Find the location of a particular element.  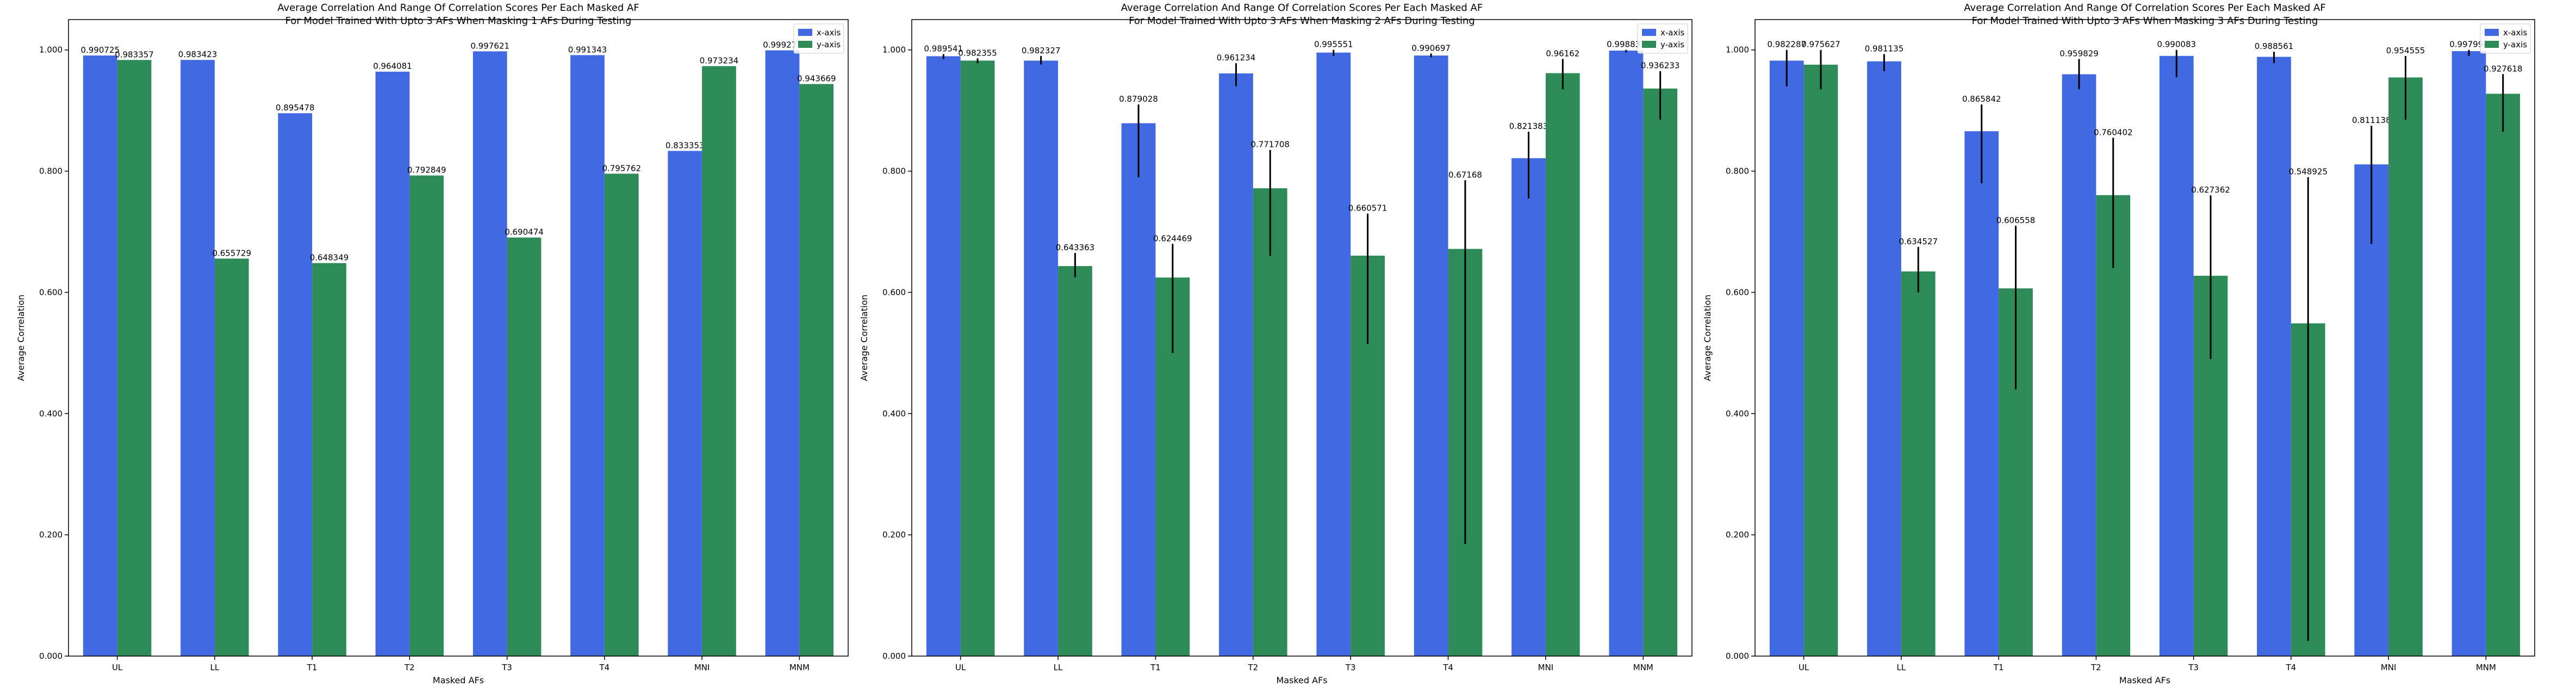

bar-T4-y-axis is located at coordinates (621, 415).